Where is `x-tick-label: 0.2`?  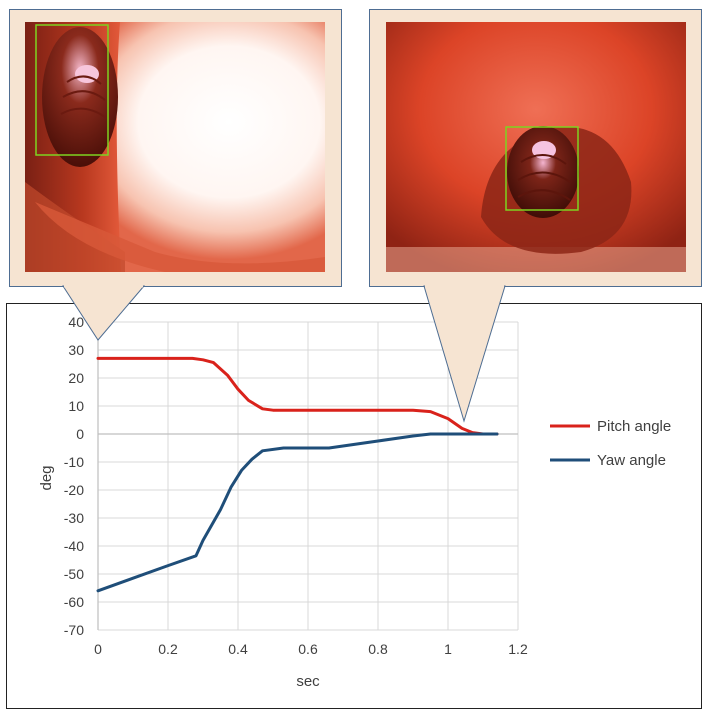
x-tick-label: 0.2 is located at coordinates (168, 649).